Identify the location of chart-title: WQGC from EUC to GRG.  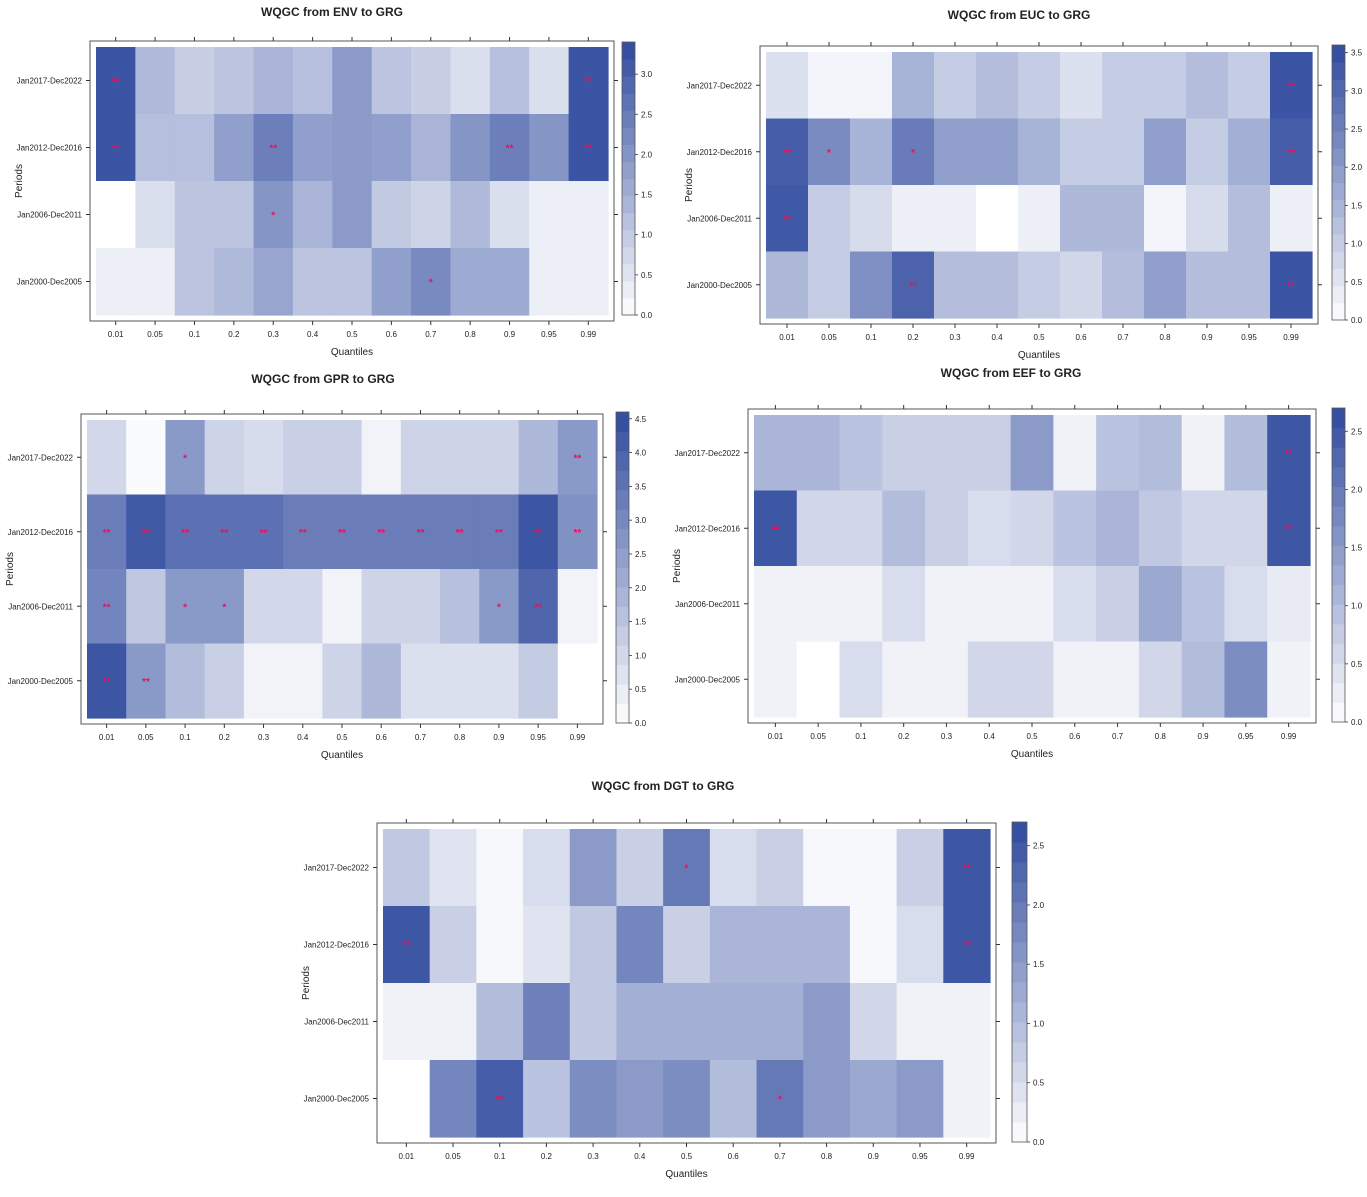
(1019, 15).